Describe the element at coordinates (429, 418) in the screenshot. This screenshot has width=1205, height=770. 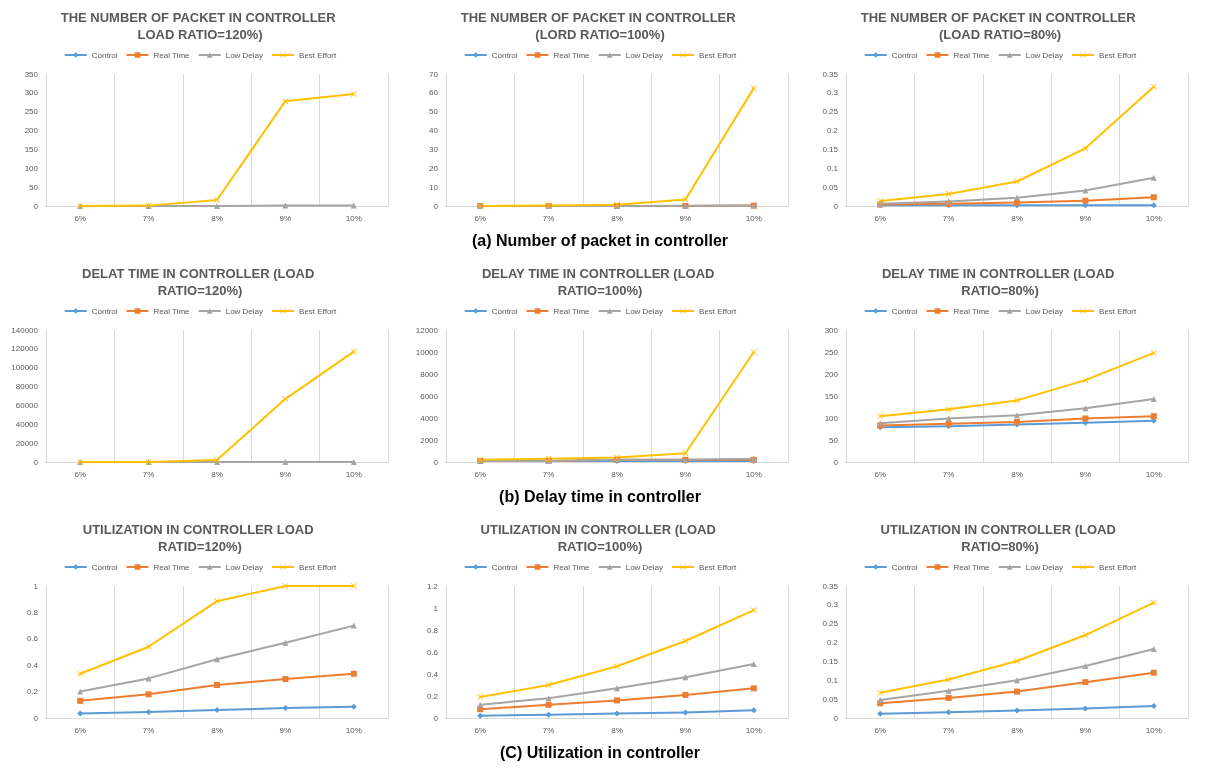
I see `y-tick-label: 4000` at that location.